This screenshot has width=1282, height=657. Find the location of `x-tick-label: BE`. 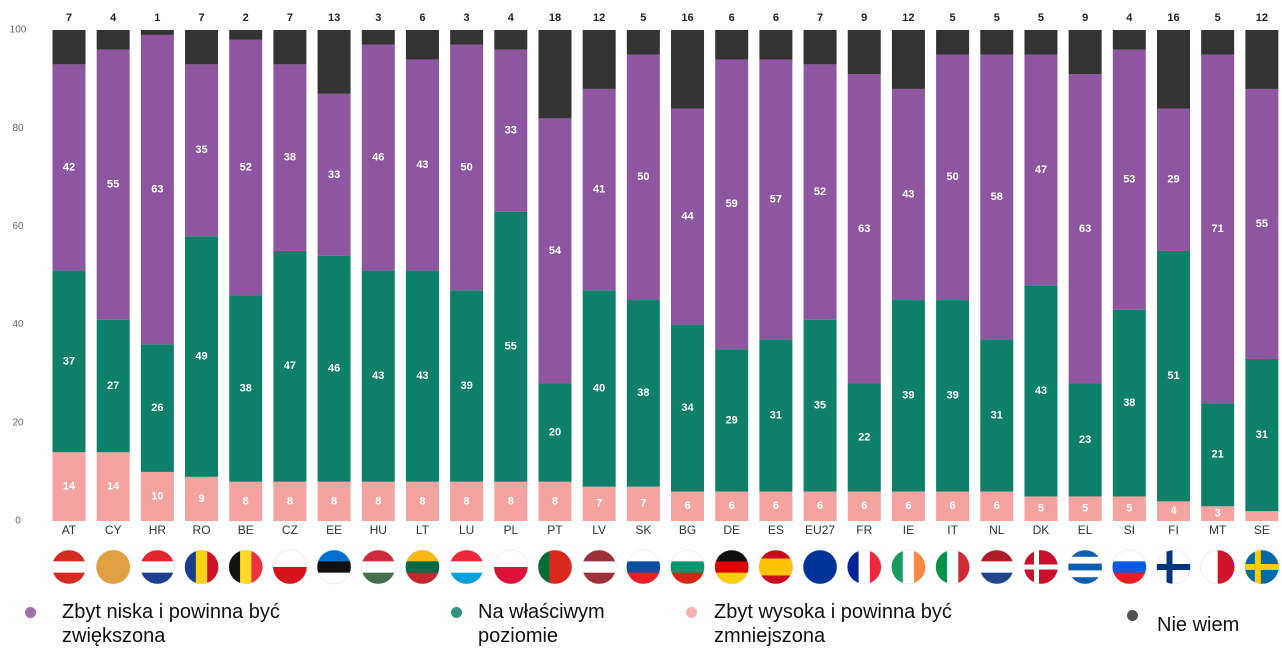

x-tick-label: BE is located at coordinates (246, 530).